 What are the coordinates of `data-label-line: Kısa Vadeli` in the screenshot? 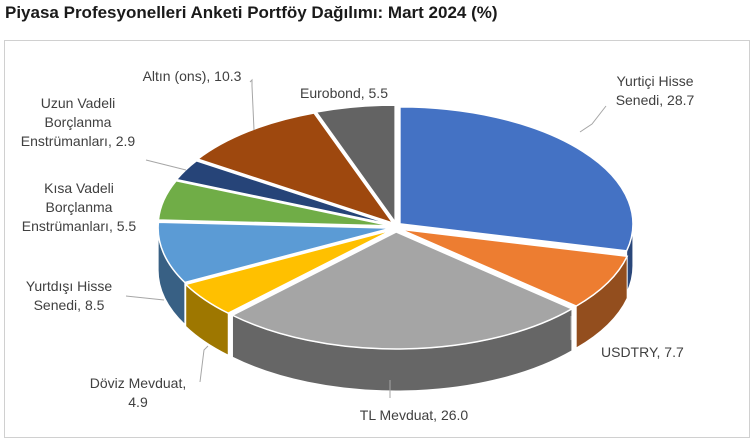 It's located at (79, 188).